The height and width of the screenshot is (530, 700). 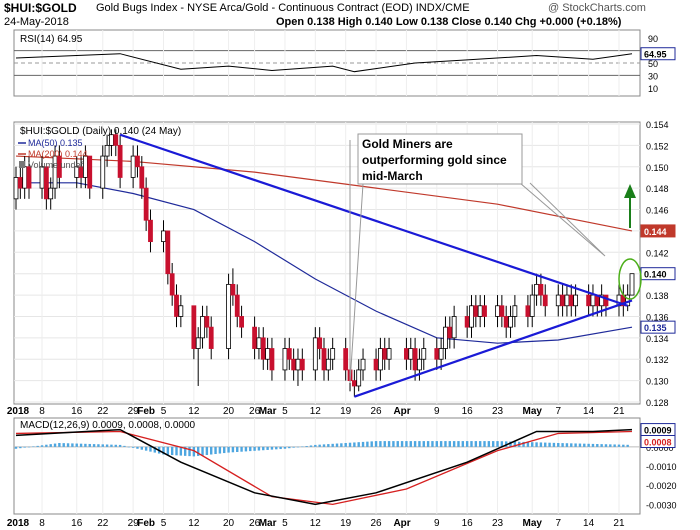 What do you see at coordinates (324, 467) in the screenshot?
I see `macd-line` at bounding box center [324, 467].